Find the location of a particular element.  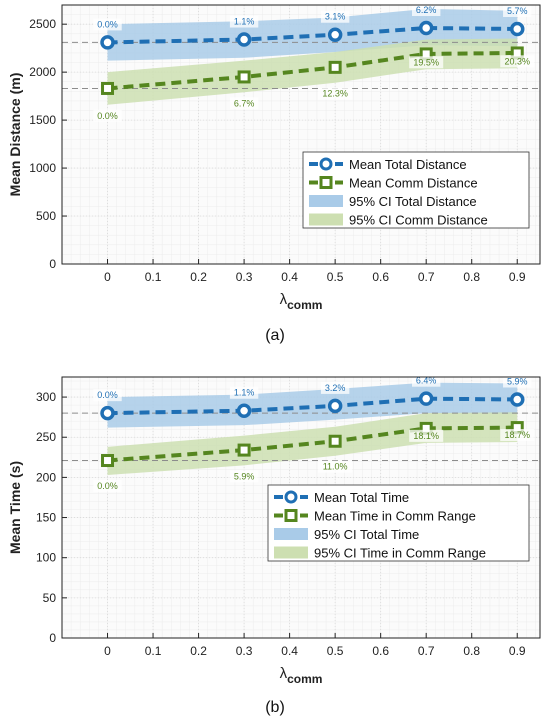

x-axis-label-main: λ is located at coordinates (284, 673).